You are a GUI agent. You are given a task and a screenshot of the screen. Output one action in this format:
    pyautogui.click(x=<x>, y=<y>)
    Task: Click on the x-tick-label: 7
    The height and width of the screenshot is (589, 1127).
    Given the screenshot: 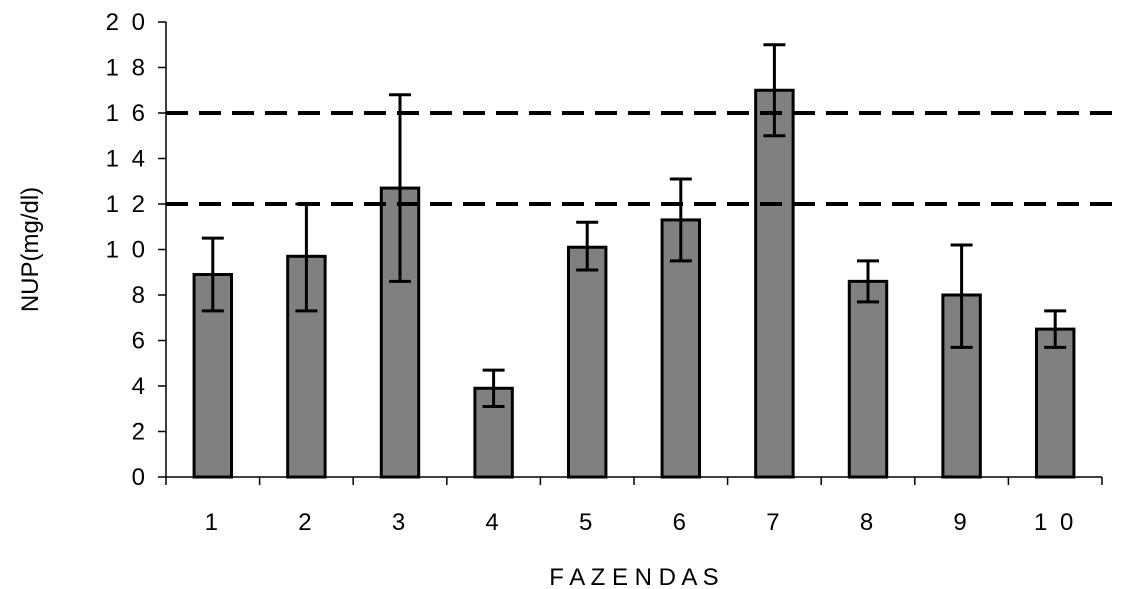 What is the action you would take?
    pyautogui.click(x=774, y=522)
    